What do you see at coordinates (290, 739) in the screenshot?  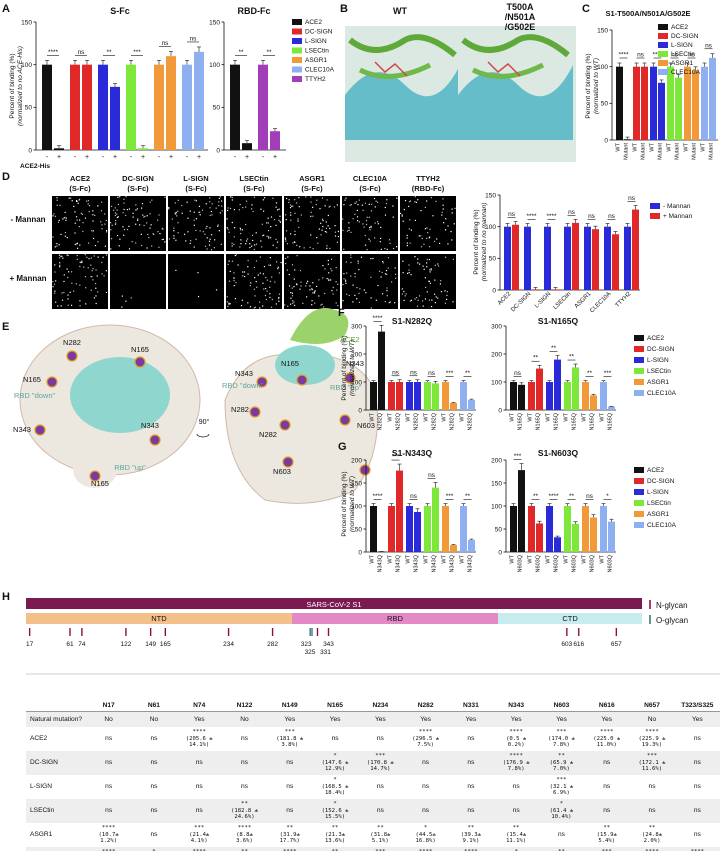 I see `table-cell: *** (181.8 ± 3.8%)` at bounding box center [290, 739].